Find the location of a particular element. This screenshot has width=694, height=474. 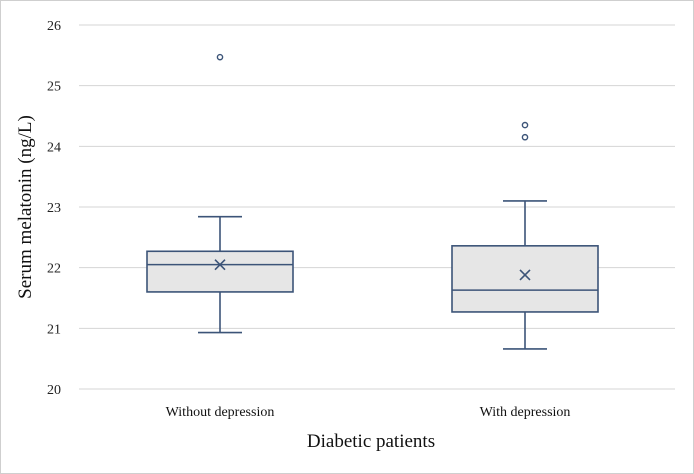

y-tick-label: 21 is located at coordinates (54, 329).